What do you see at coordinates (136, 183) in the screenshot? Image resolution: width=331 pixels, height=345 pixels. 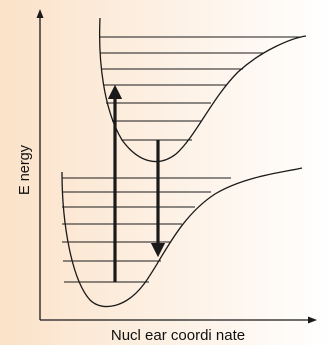 I see `transition-arrows` at bounding box center [136, 183].